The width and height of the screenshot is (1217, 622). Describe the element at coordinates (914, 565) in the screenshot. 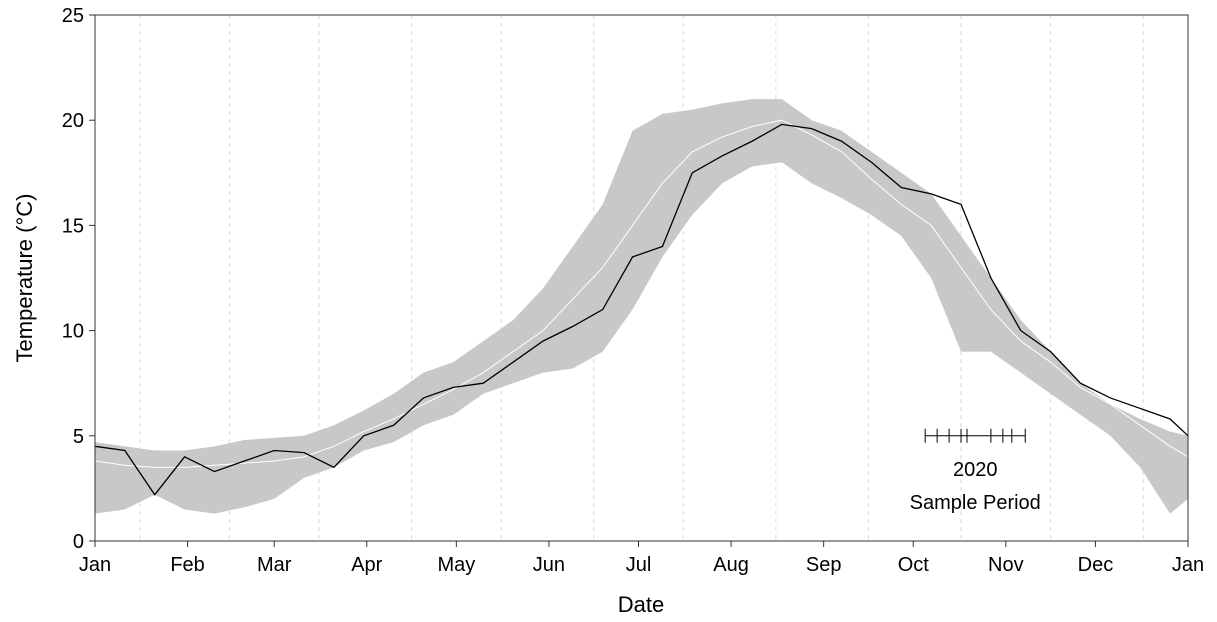

I see `x-tick-label: Oct` at that location.